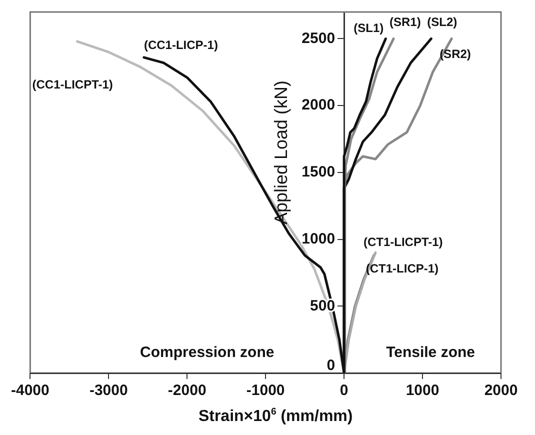 The image size is (535, 435). I want to click on x-tick-label: 2000, so click(501, 391).